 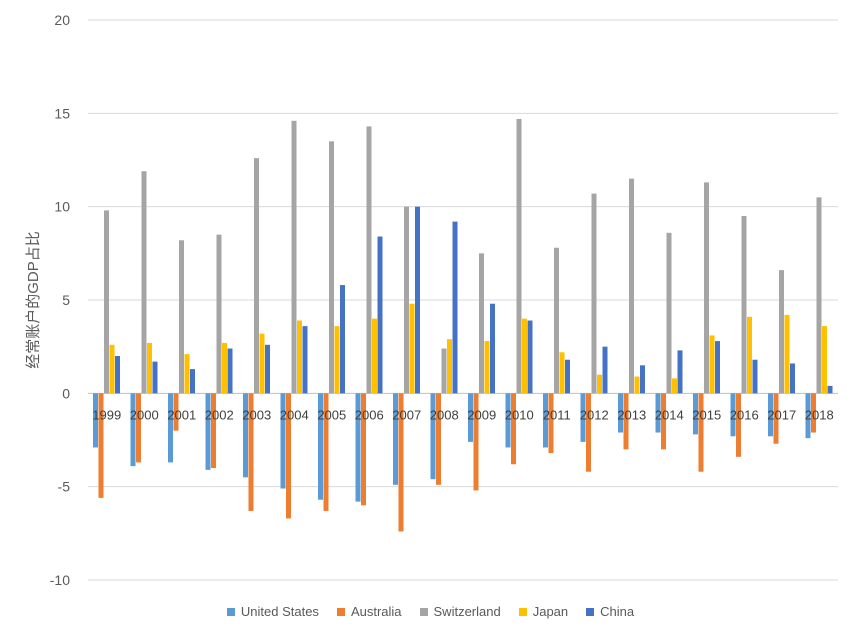 What do you see at coordinates (331, 267) in the screenshot?
I see `bar-switzerland-2005` at bounding box center [331, 267].